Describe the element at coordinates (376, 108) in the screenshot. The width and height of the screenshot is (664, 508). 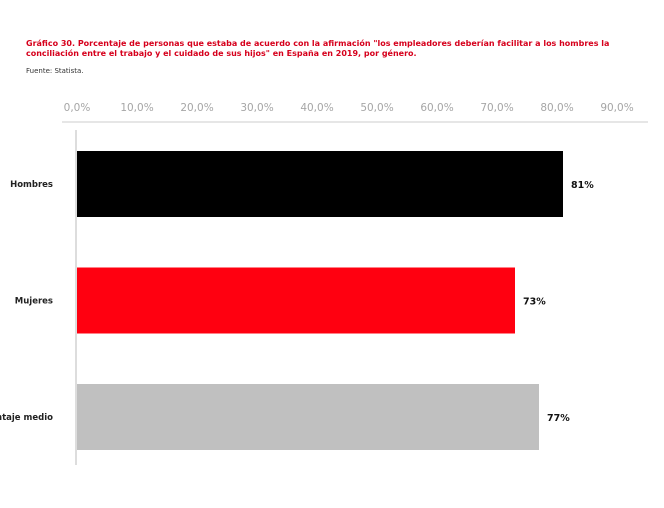
I see `x-tick-label: 50,0%` at that location.